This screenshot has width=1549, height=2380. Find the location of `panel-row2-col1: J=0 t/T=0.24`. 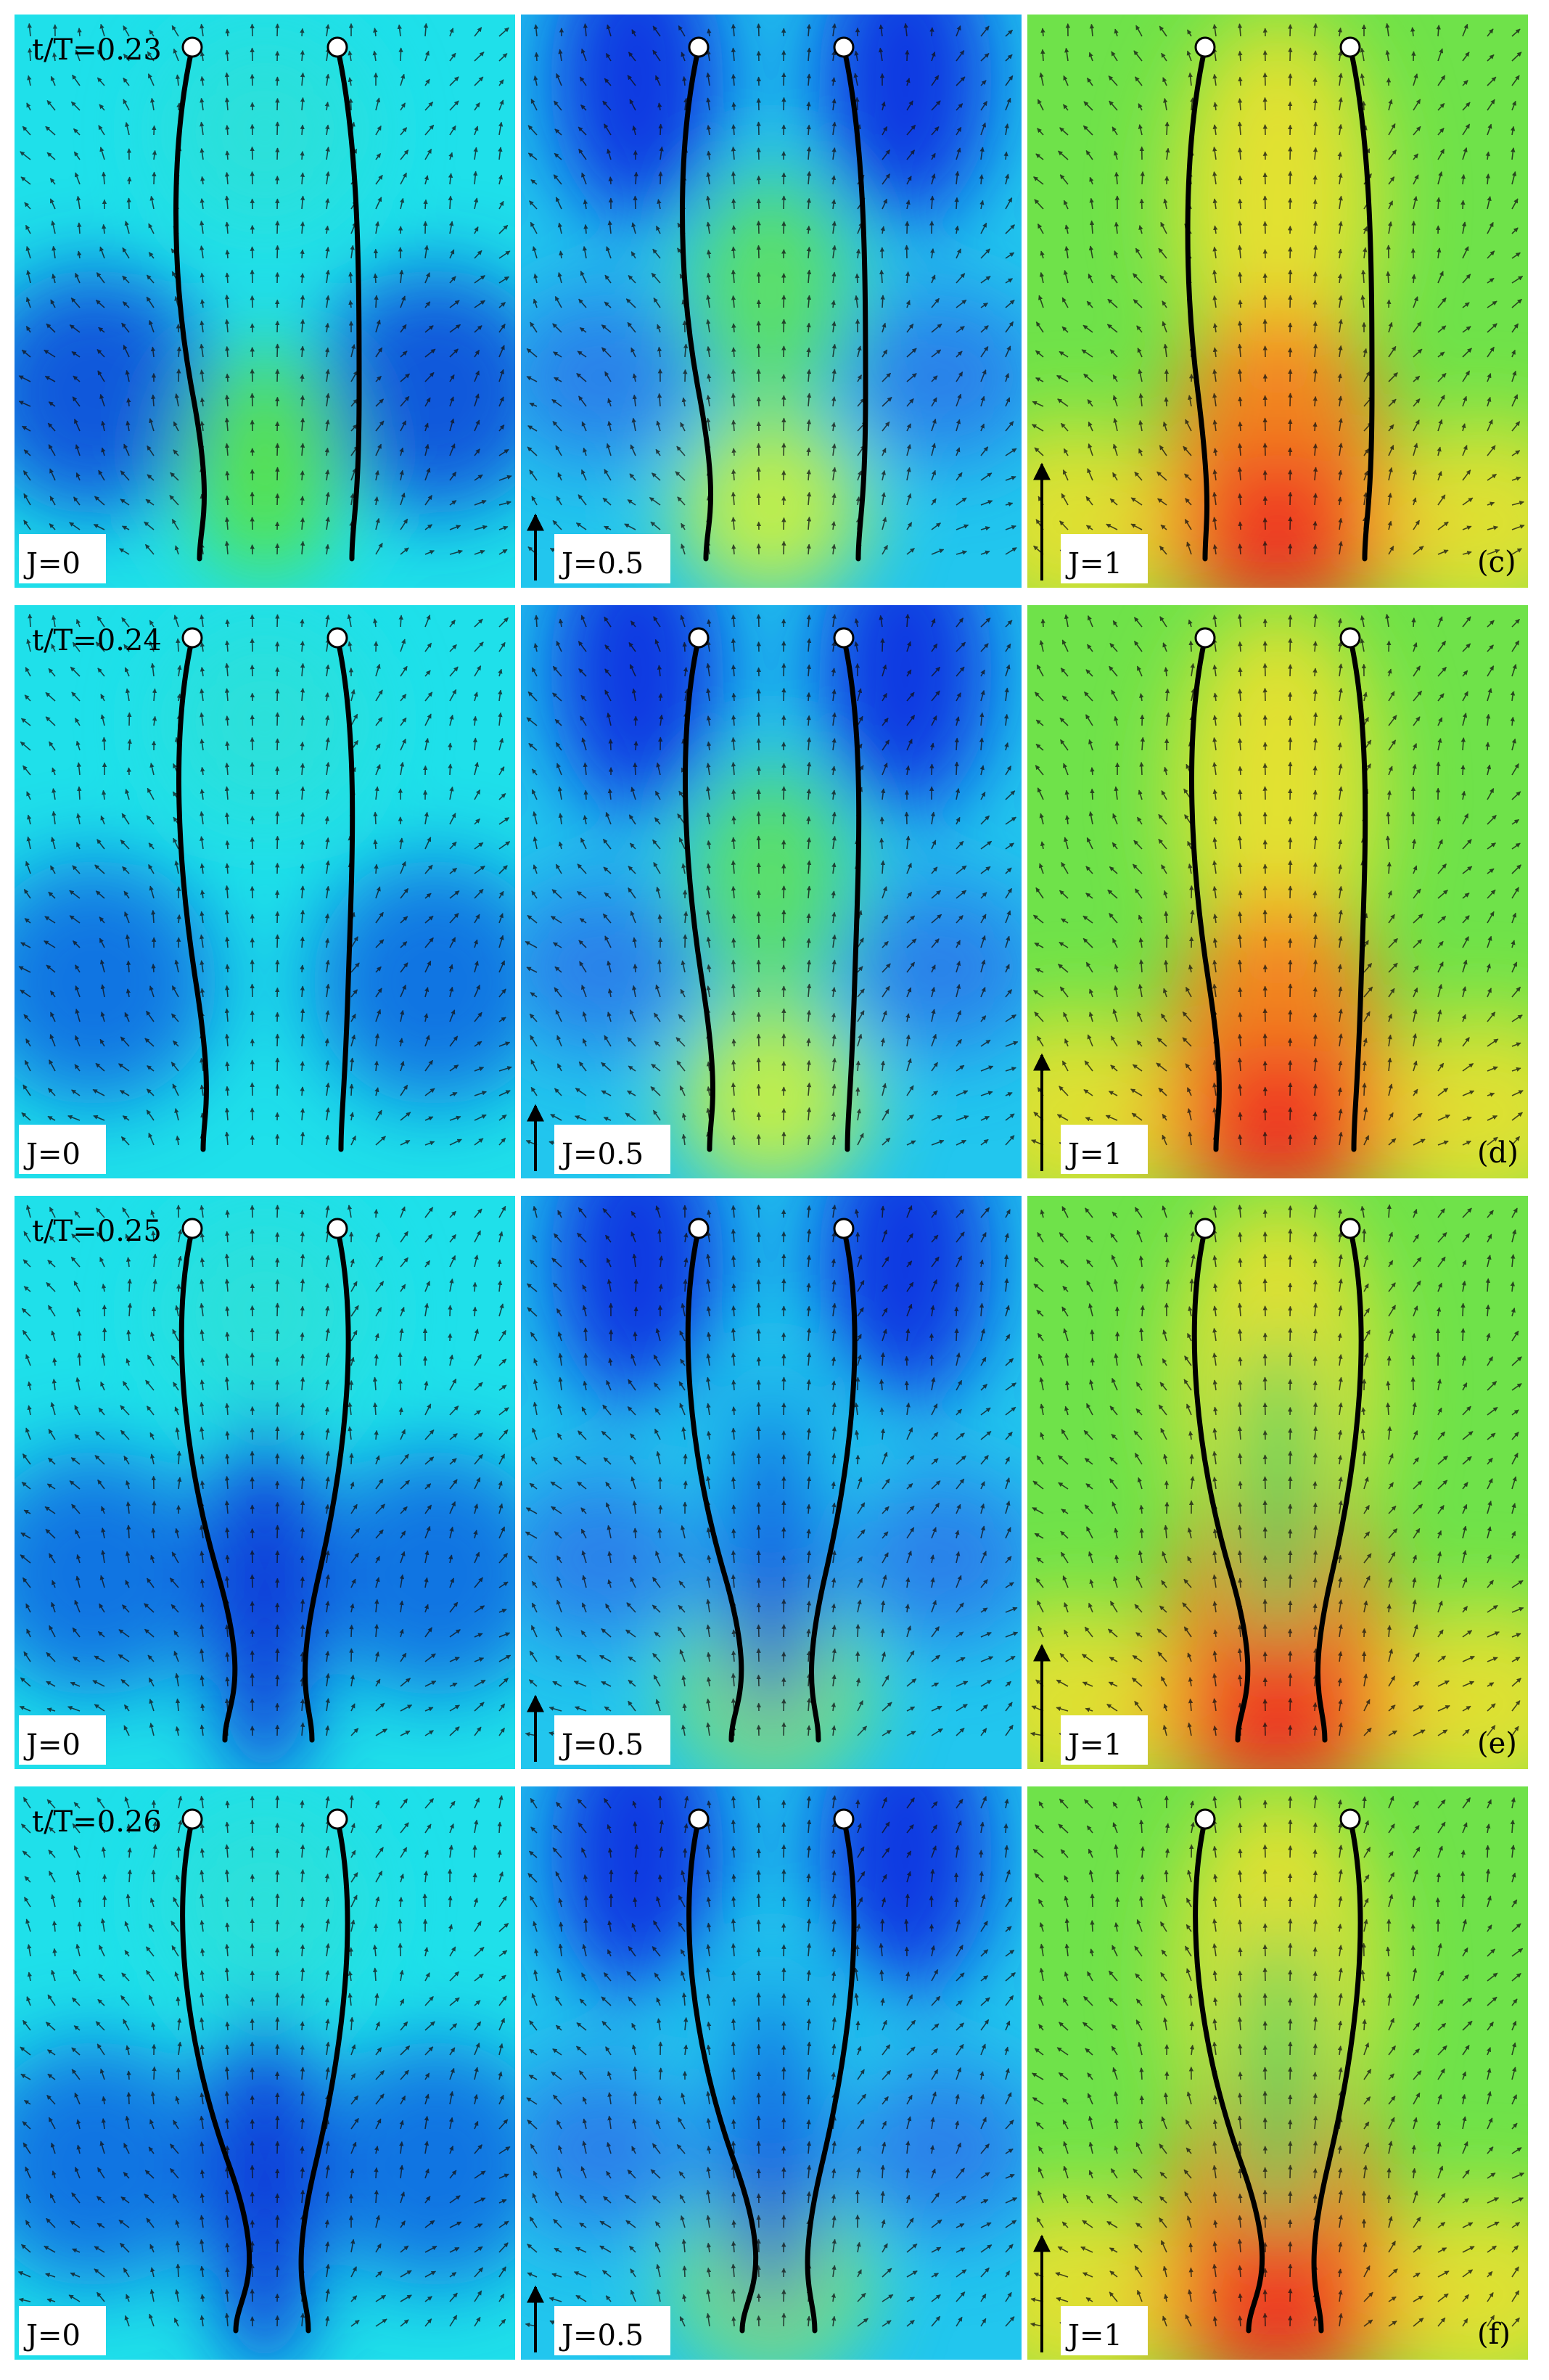

panel-row2-col1: J=0 t/T=0.24 is located at coordinates (265, 891).